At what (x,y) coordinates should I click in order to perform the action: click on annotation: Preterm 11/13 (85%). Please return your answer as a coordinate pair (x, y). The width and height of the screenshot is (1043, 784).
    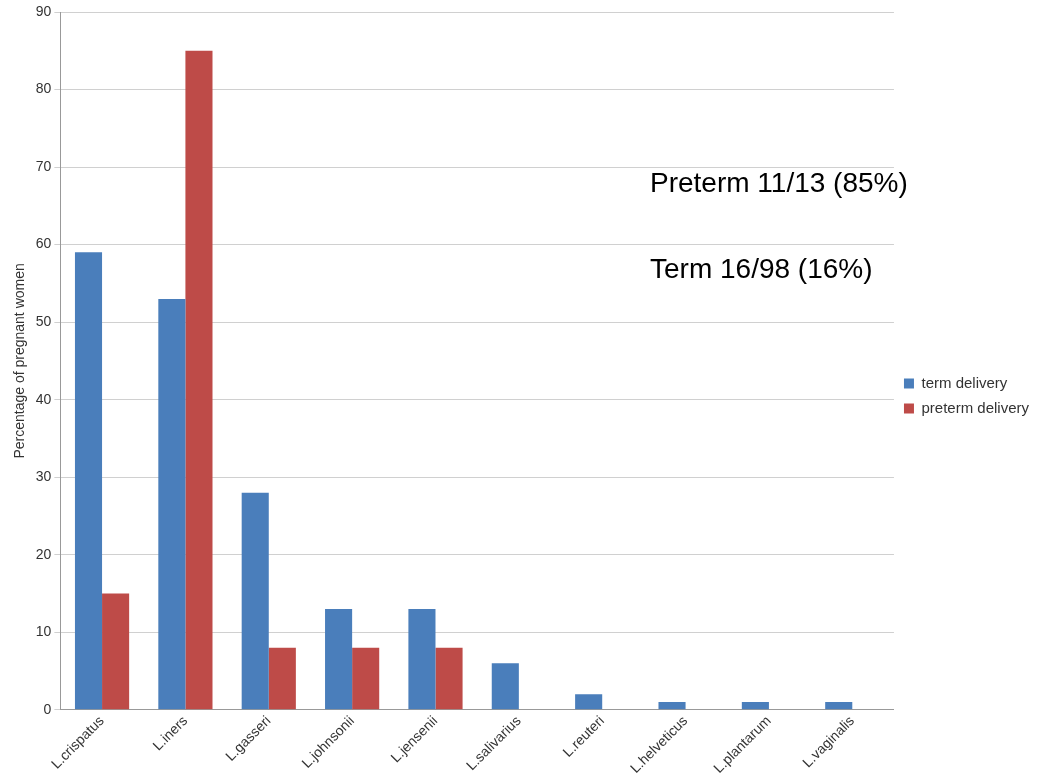
    Looking at the image, I should click on (779, 182).